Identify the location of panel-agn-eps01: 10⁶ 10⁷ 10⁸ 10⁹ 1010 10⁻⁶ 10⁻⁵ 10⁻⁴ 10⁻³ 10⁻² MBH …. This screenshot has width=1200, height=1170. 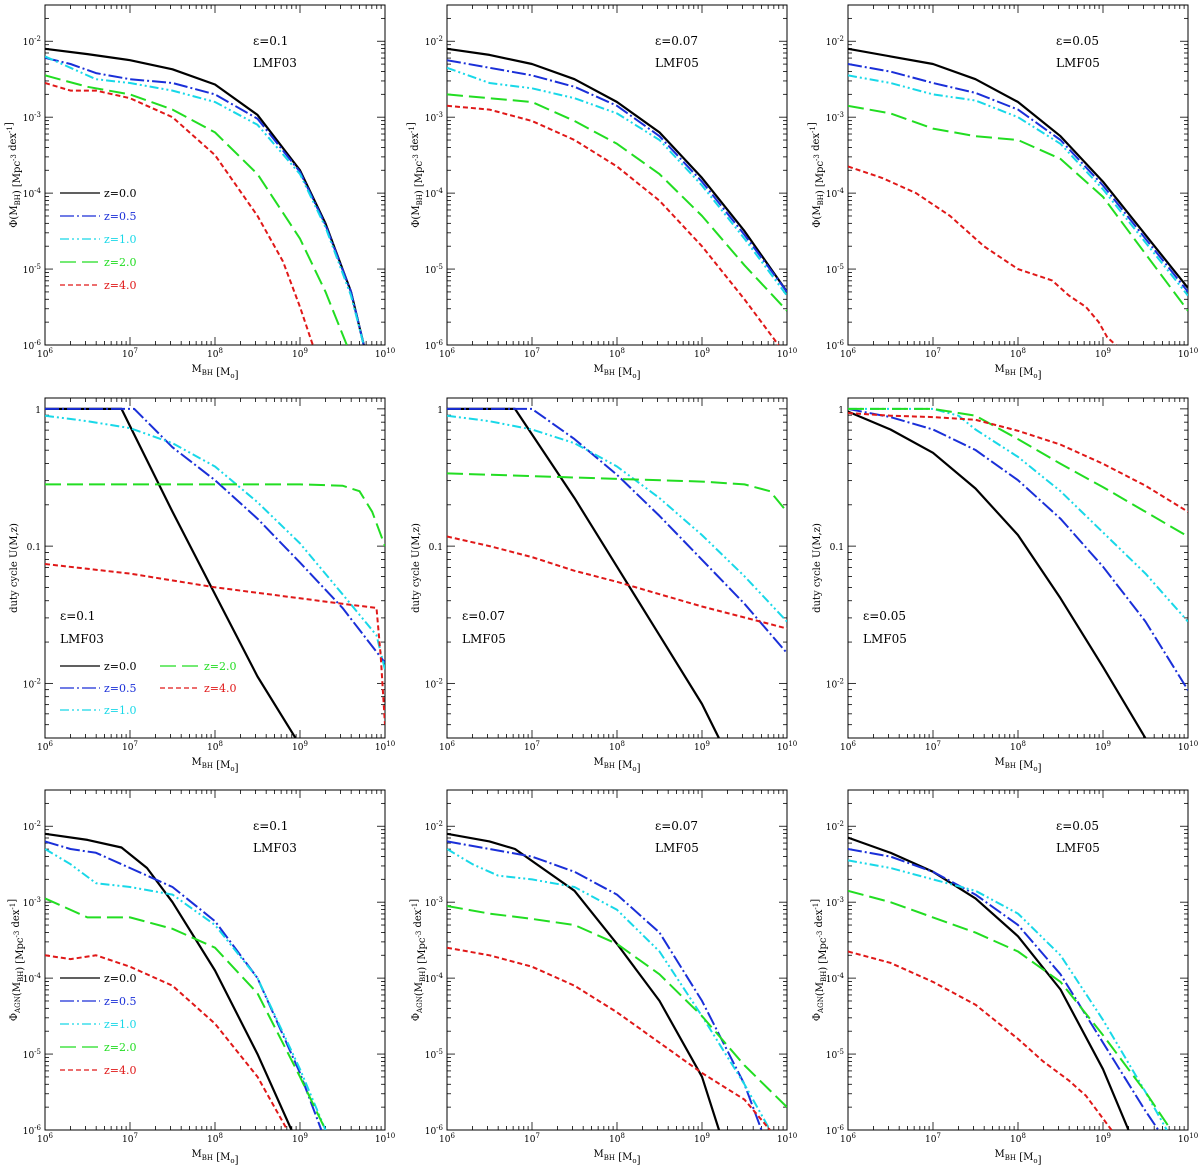
(201, 977).